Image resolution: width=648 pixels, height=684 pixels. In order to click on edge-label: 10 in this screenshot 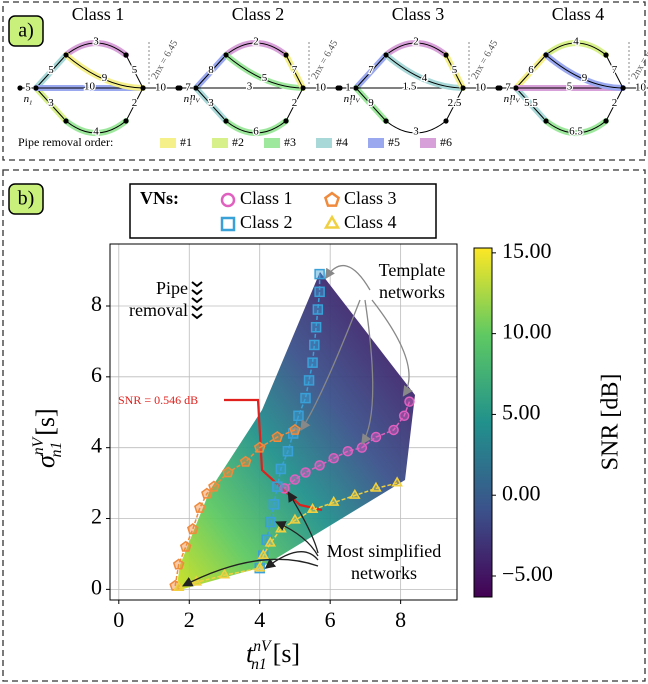, I will do `click(161, 88)`.